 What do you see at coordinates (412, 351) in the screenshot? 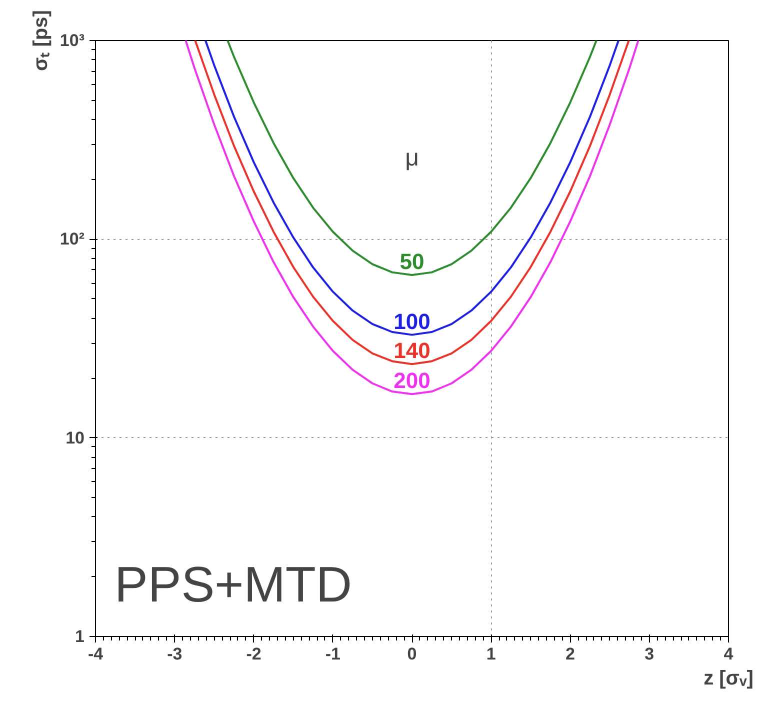
I see `series-label: 140` at bounding box center [412, 351].